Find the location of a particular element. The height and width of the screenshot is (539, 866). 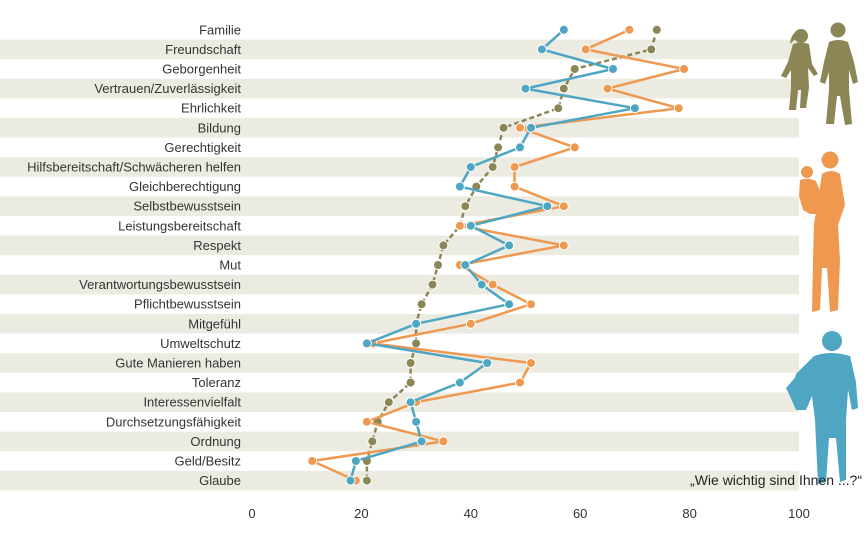

x-tick-label: 80 is located at coordinates (689, 513).